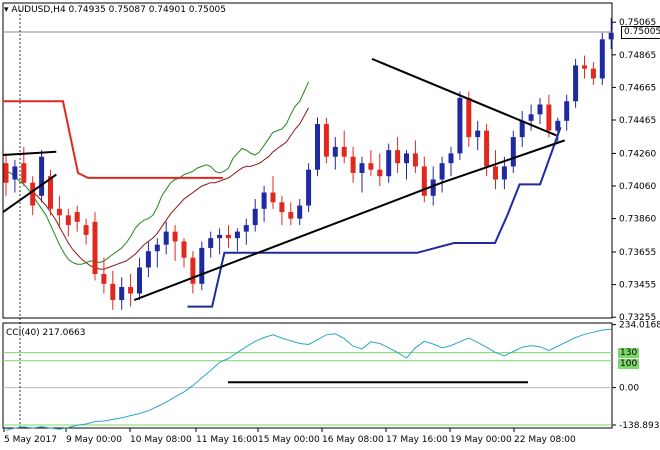 This screenshot has height=450, width=660. Describe the element at coordinates (417, 440) in the screenshot. I see `time-tick-label: 17 May 16:00` at that location.